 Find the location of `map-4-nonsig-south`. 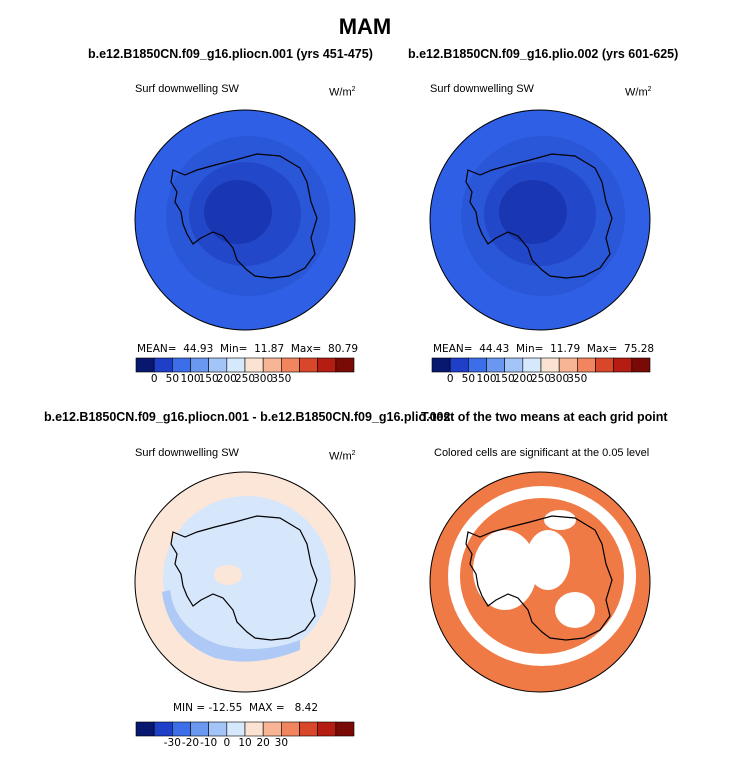

map-4-nonsig-south is located at coordinates (575, 610).